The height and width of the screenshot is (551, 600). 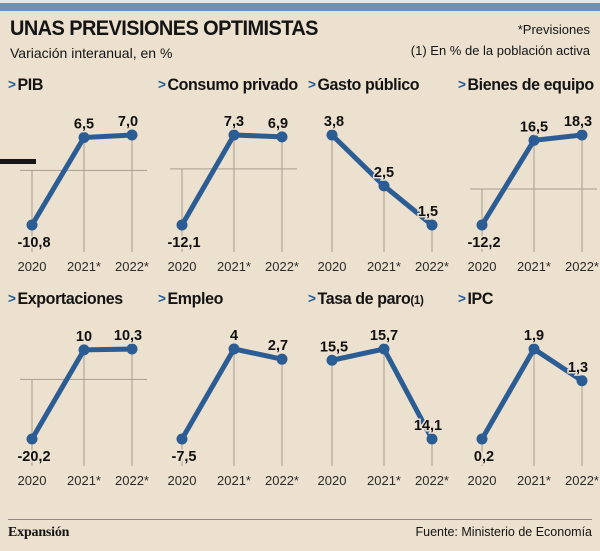 I want to click on chart-exportaciones: > Exportaciones -20,2 10 10,3 2020 2021* 2022*, so click(x=75, y=395).